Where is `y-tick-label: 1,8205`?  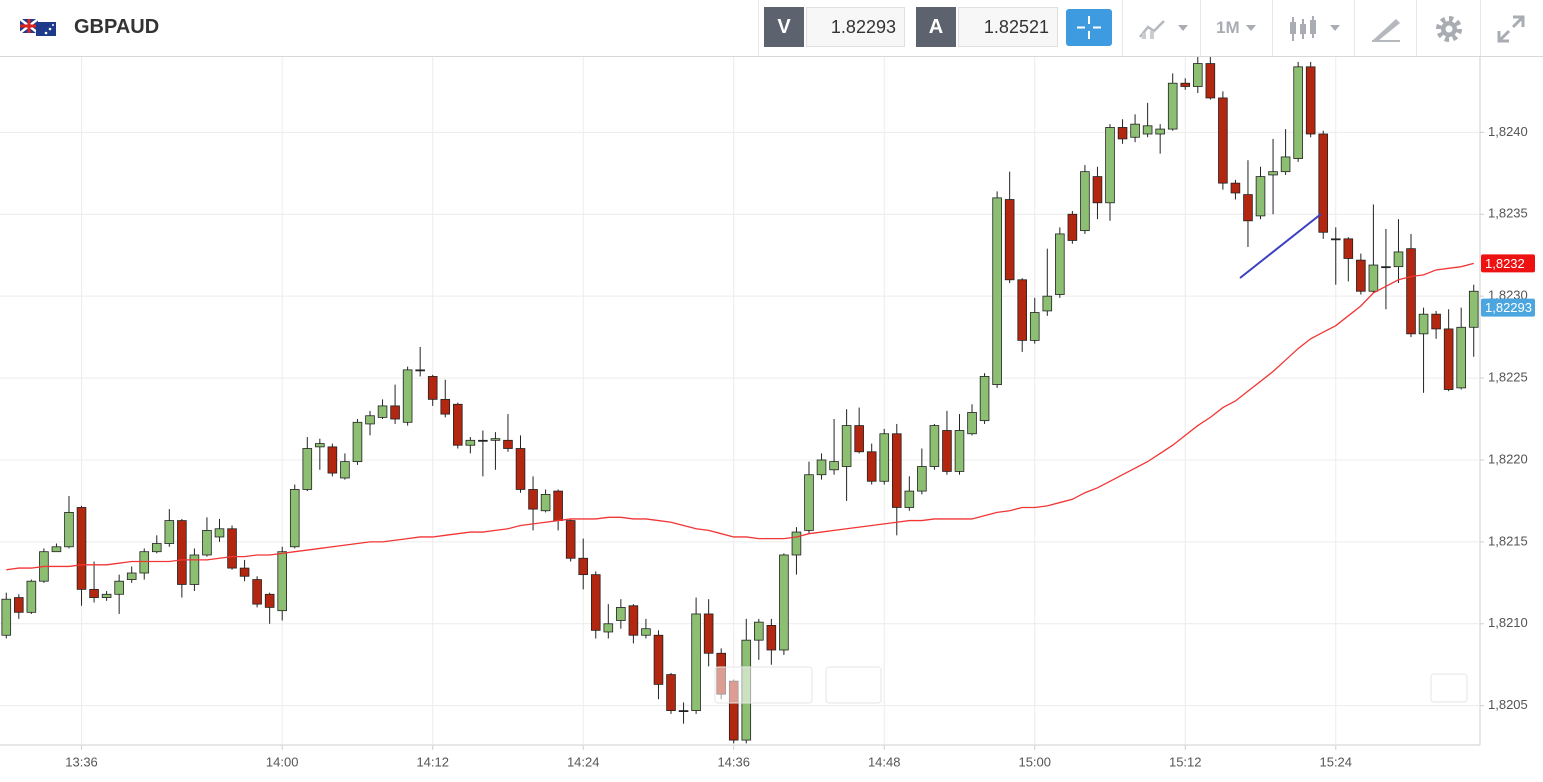
y-tick-label: 1,8205 is located at coordinates (1508, 704).